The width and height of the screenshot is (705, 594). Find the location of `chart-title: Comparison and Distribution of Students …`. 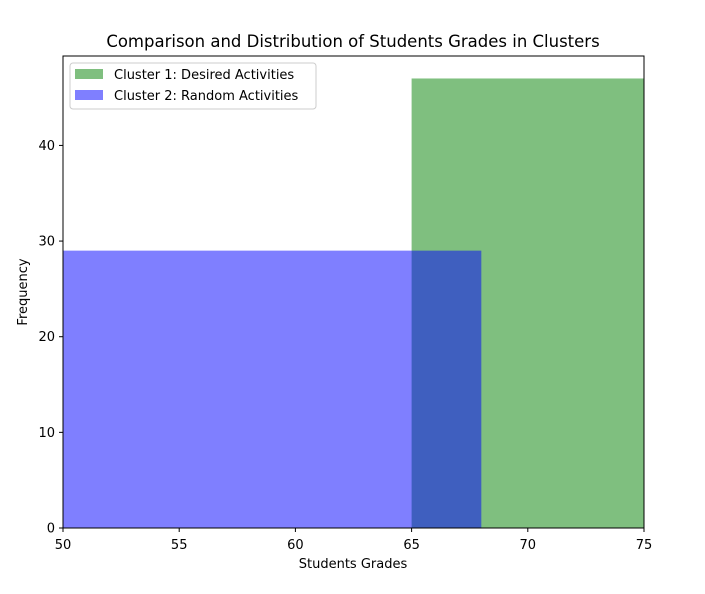

chart-title: Comparison and Distribution of Students … is located at coordinates (352, 41).